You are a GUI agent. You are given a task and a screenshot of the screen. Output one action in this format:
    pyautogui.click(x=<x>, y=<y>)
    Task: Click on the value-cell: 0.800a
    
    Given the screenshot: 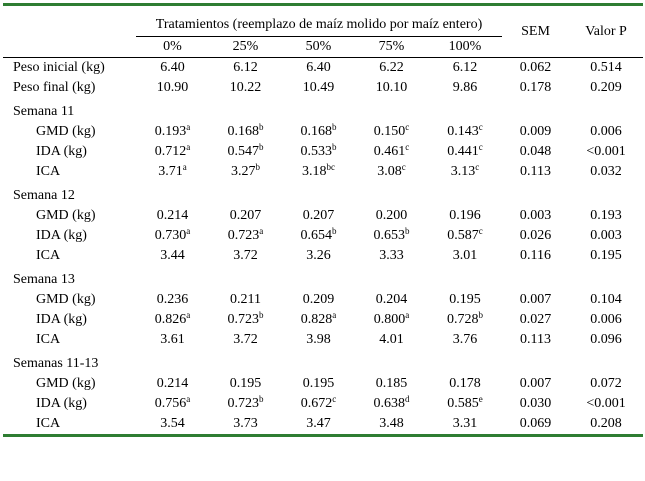 What is the action you would take?
    pyautogui.click(x=391, y=320)
    